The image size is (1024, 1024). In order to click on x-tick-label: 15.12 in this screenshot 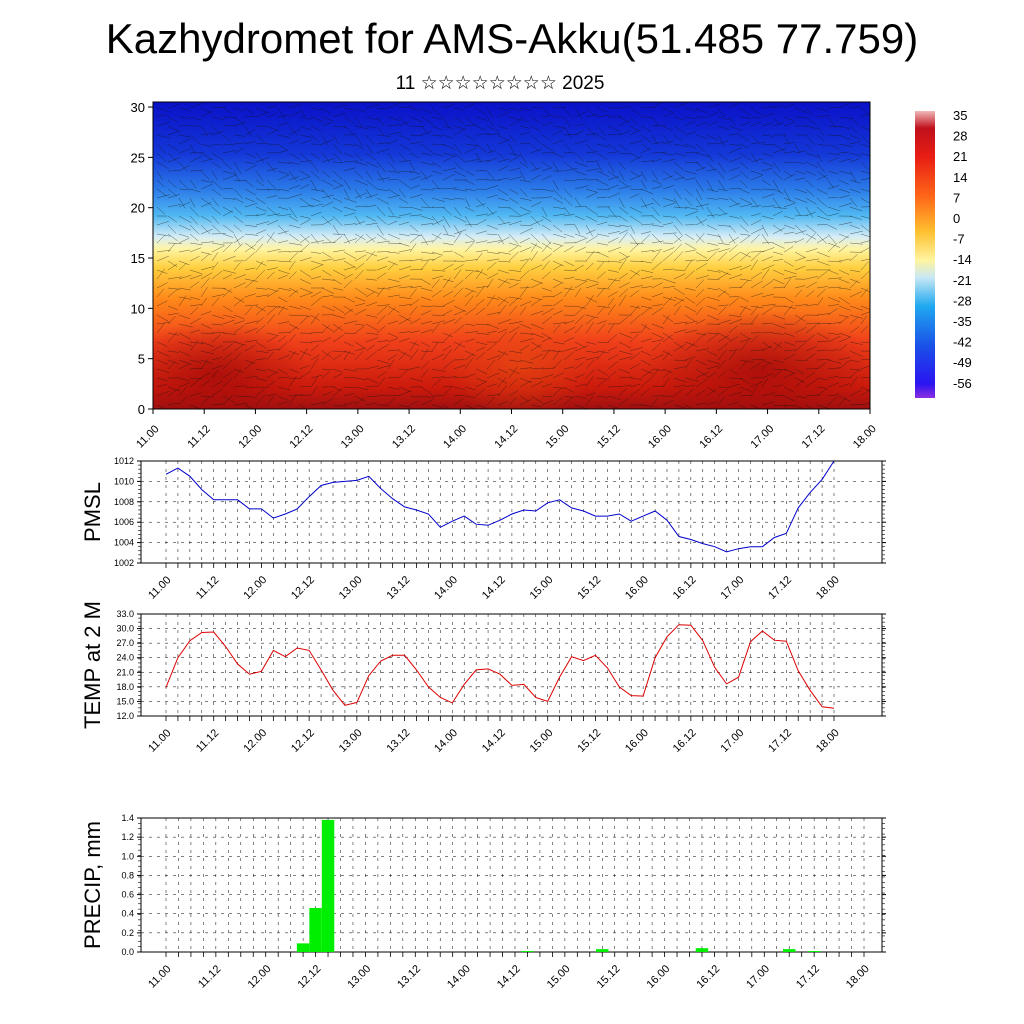, I will do `click(609, 437)`.